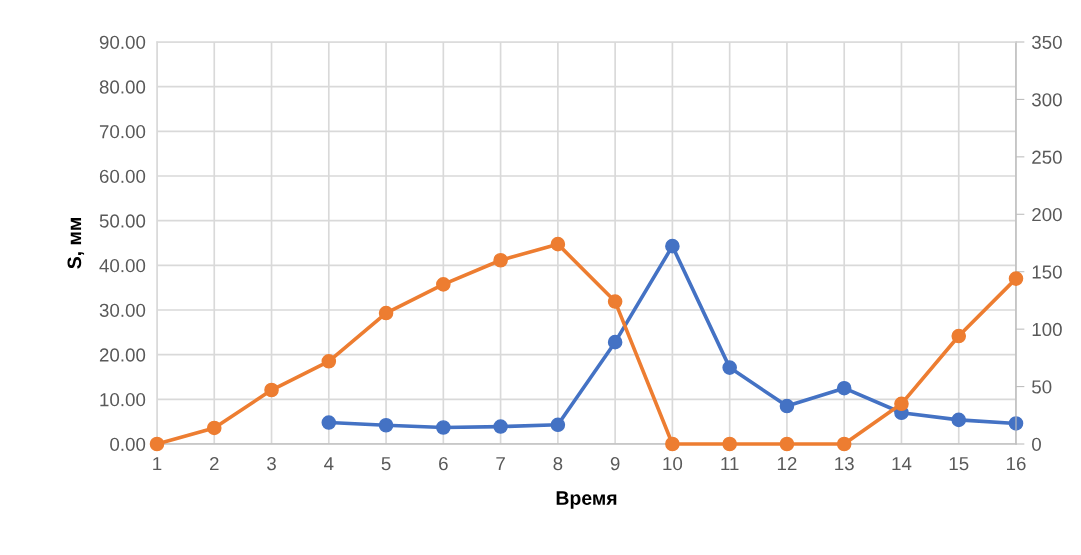  Describe the element at coordinates (1036, 444) in the screenshot. I see `y2-tick-label: 0` at that location.